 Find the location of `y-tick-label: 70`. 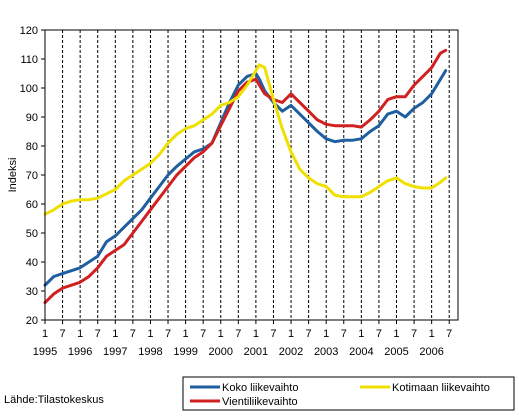

y-tick-label: 70 is located at coordinates (32, 176).